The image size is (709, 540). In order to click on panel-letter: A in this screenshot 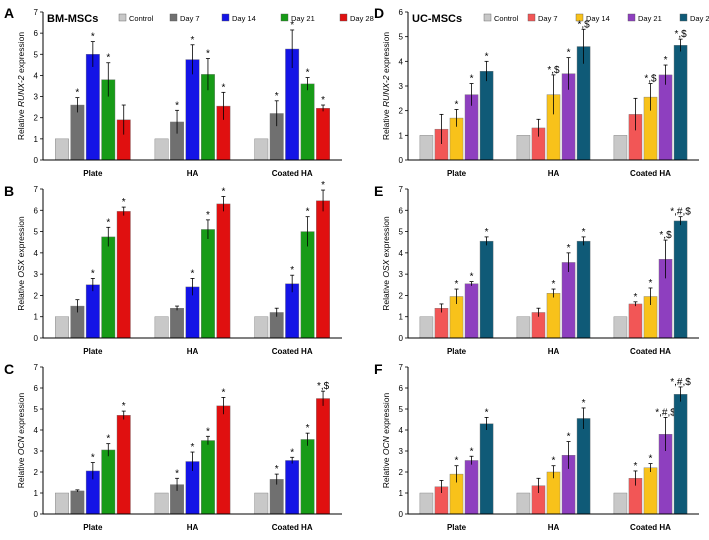, I will do `click(9, 13)`.